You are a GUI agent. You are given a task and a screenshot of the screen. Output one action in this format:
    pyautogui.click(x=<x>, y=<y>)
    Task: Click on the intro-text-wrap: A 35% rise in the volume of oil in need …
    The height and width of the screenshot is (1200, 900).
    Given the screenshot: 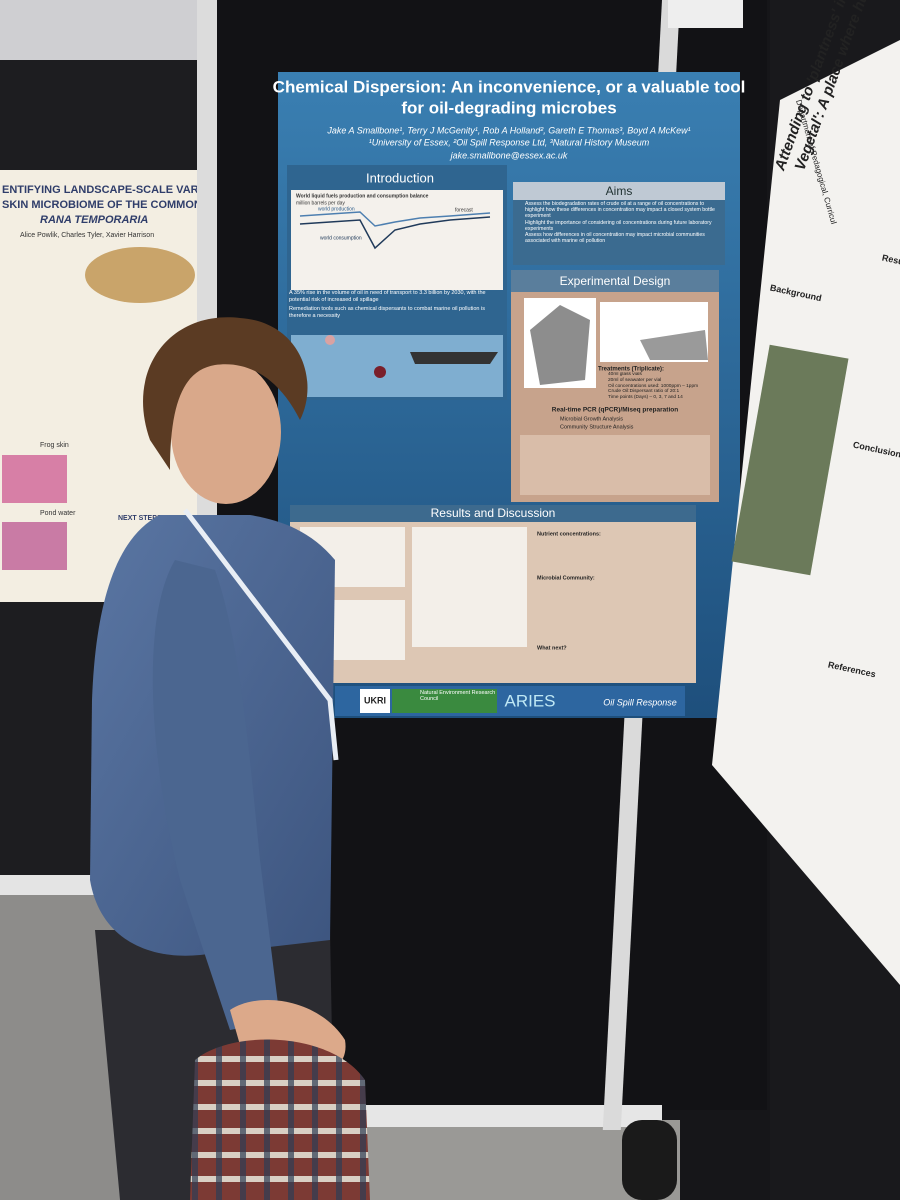 What is the action you would take?
    pyautogui.click(x=397, y=305)
    